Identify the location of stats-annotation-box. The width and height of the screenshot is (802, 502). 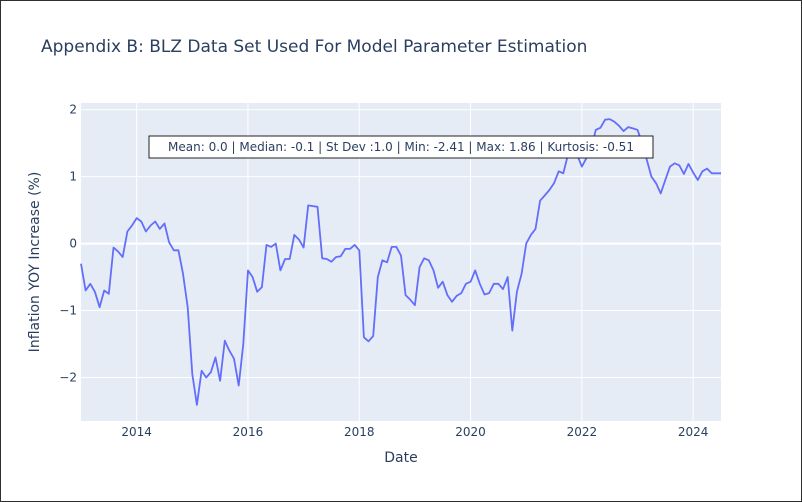
(401, 147).